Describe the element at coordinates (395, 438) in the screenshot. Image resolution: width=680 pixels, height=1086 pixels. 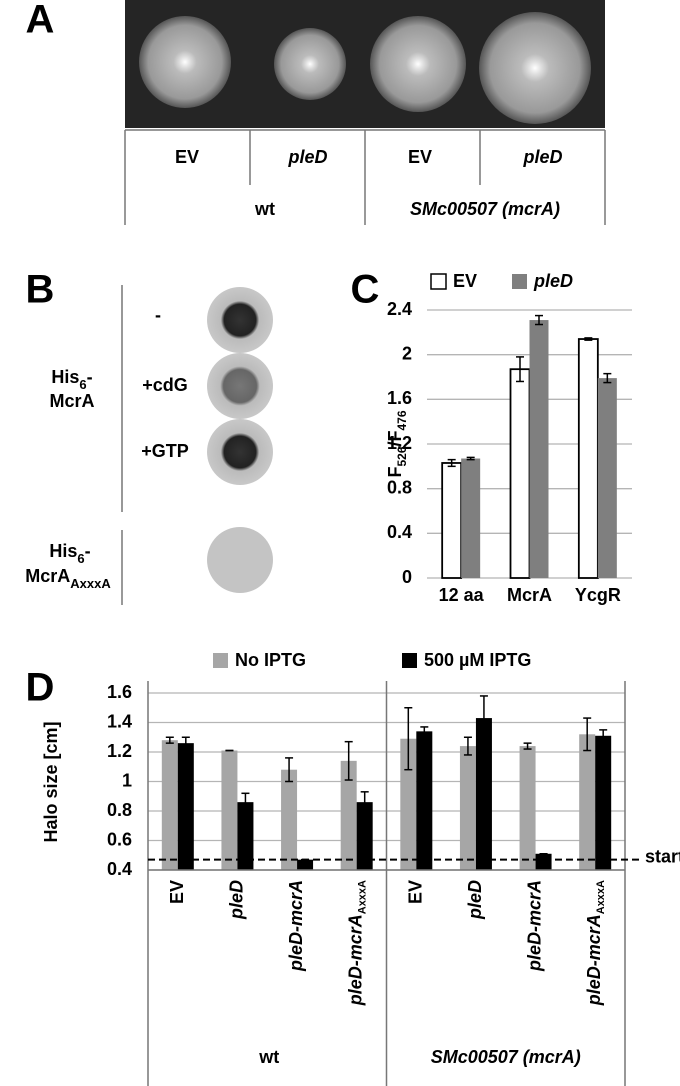
I see `y-label-part: /F` at that location.